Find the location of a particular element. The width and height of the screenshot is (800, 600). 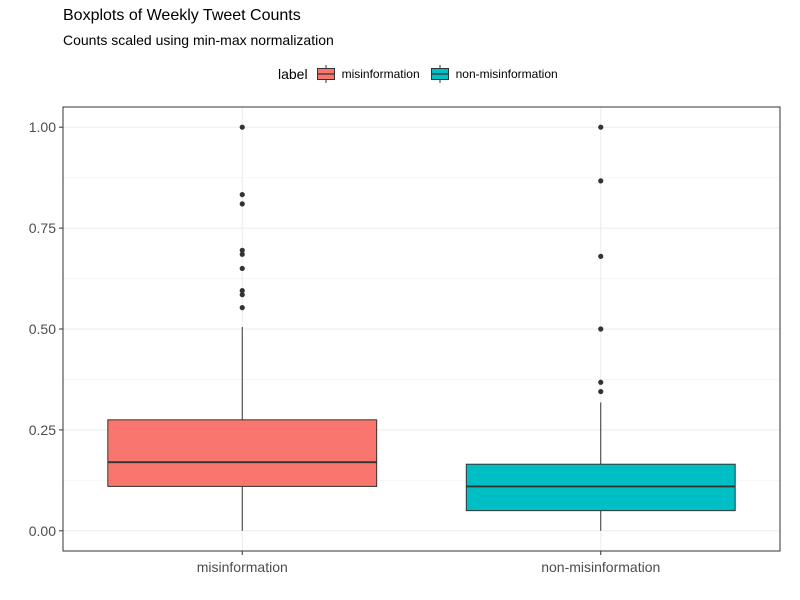

legend-item-misinformation: misinformation is located at coordinates (368, 74).